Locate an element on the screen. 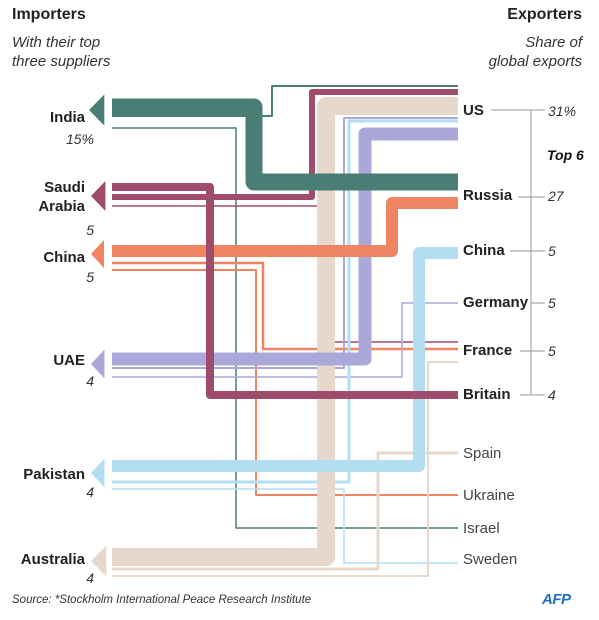  flow-us-india is located at coordinates (285, 101).